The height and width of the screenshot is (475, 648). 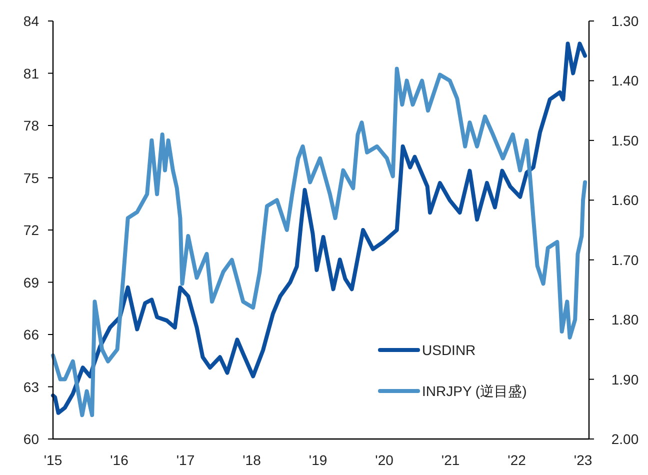 What do you see at coordinates (625, 379) in the screenshot?
I see `y2-tick-label: 1.90` at bounding box center [625, 379].